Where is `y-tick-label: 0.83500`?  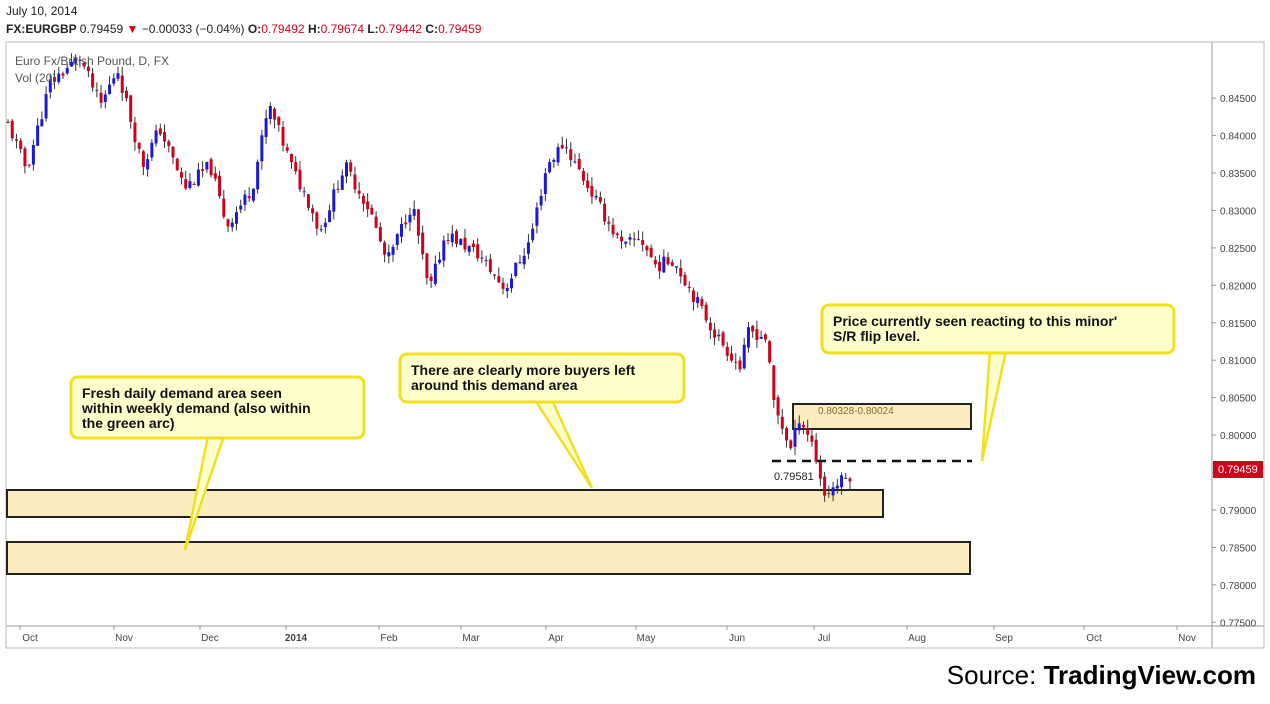 y-tick-label: 0.83500 is located at coordinates (1238, 174).